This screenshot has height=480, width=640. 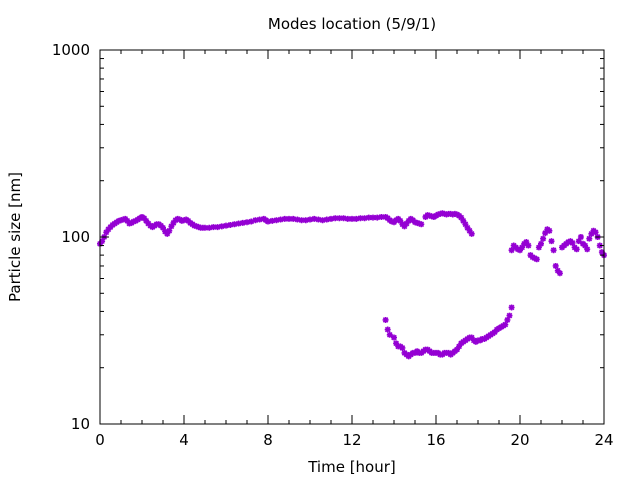 I want to click on y-tick-label: 10, so click(x=80, y=424).